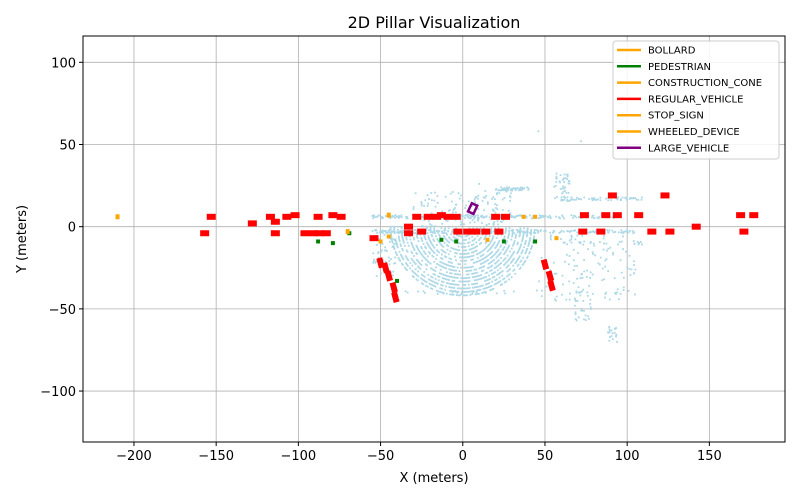  Describe the element at coordinates (117, 217) in the screenshot. I see `bollard-pillar` at that location.